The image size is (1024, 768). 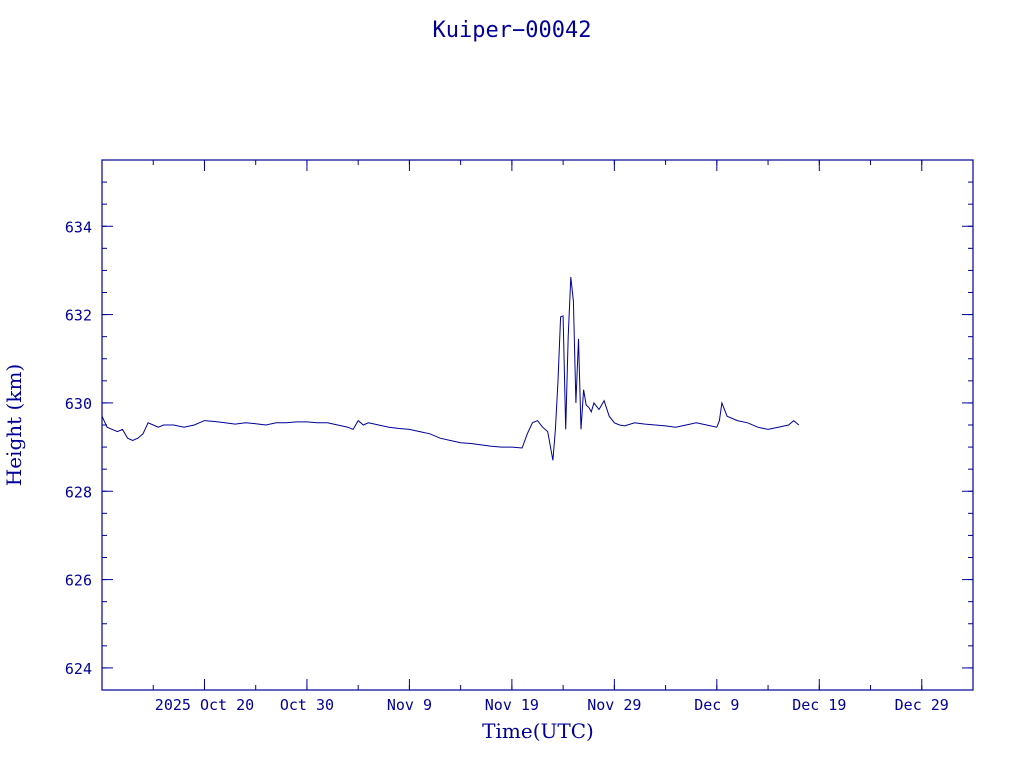 What do you see at coordinates (307, 705) in the screenshot?
I see `x-tick-label: Oct 30` at bounding box center [307, 705].